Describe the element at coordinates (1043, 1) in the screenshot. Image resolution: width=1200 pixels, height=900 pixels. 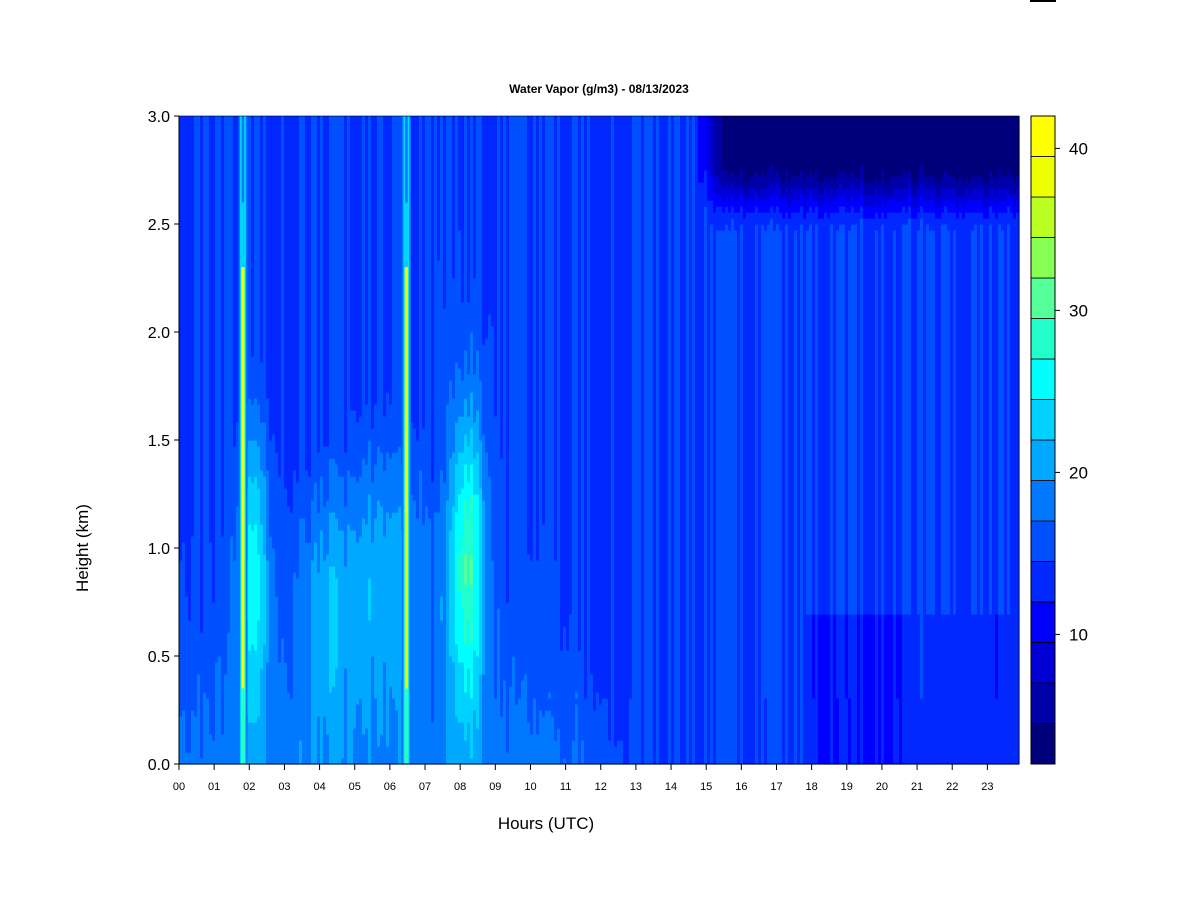
I see `corner-mark` at that location.